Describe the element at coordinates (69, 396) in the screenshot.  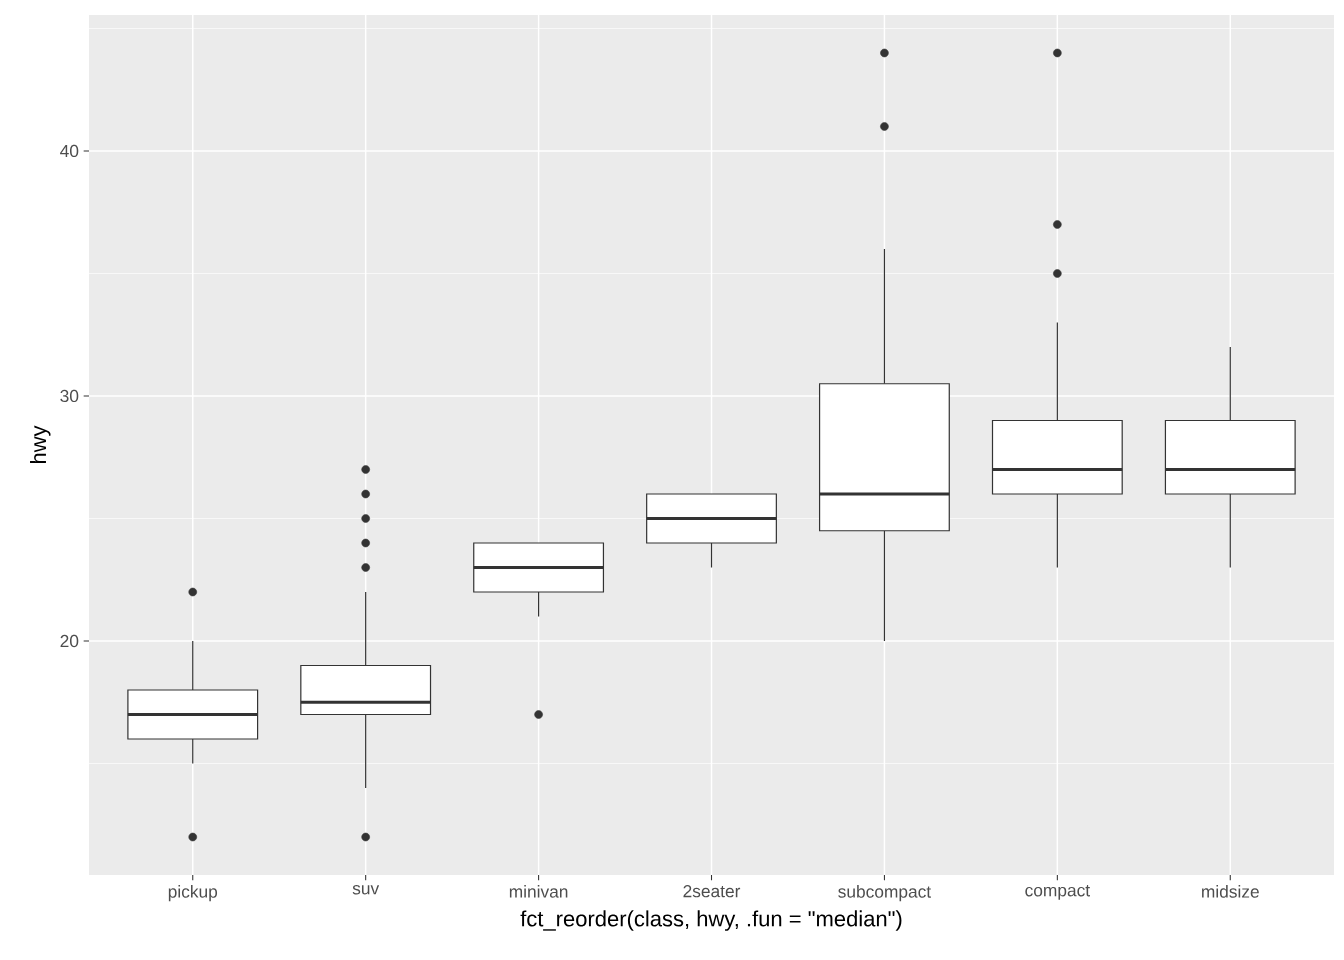
I see `y-tick-label: 30` at that location.